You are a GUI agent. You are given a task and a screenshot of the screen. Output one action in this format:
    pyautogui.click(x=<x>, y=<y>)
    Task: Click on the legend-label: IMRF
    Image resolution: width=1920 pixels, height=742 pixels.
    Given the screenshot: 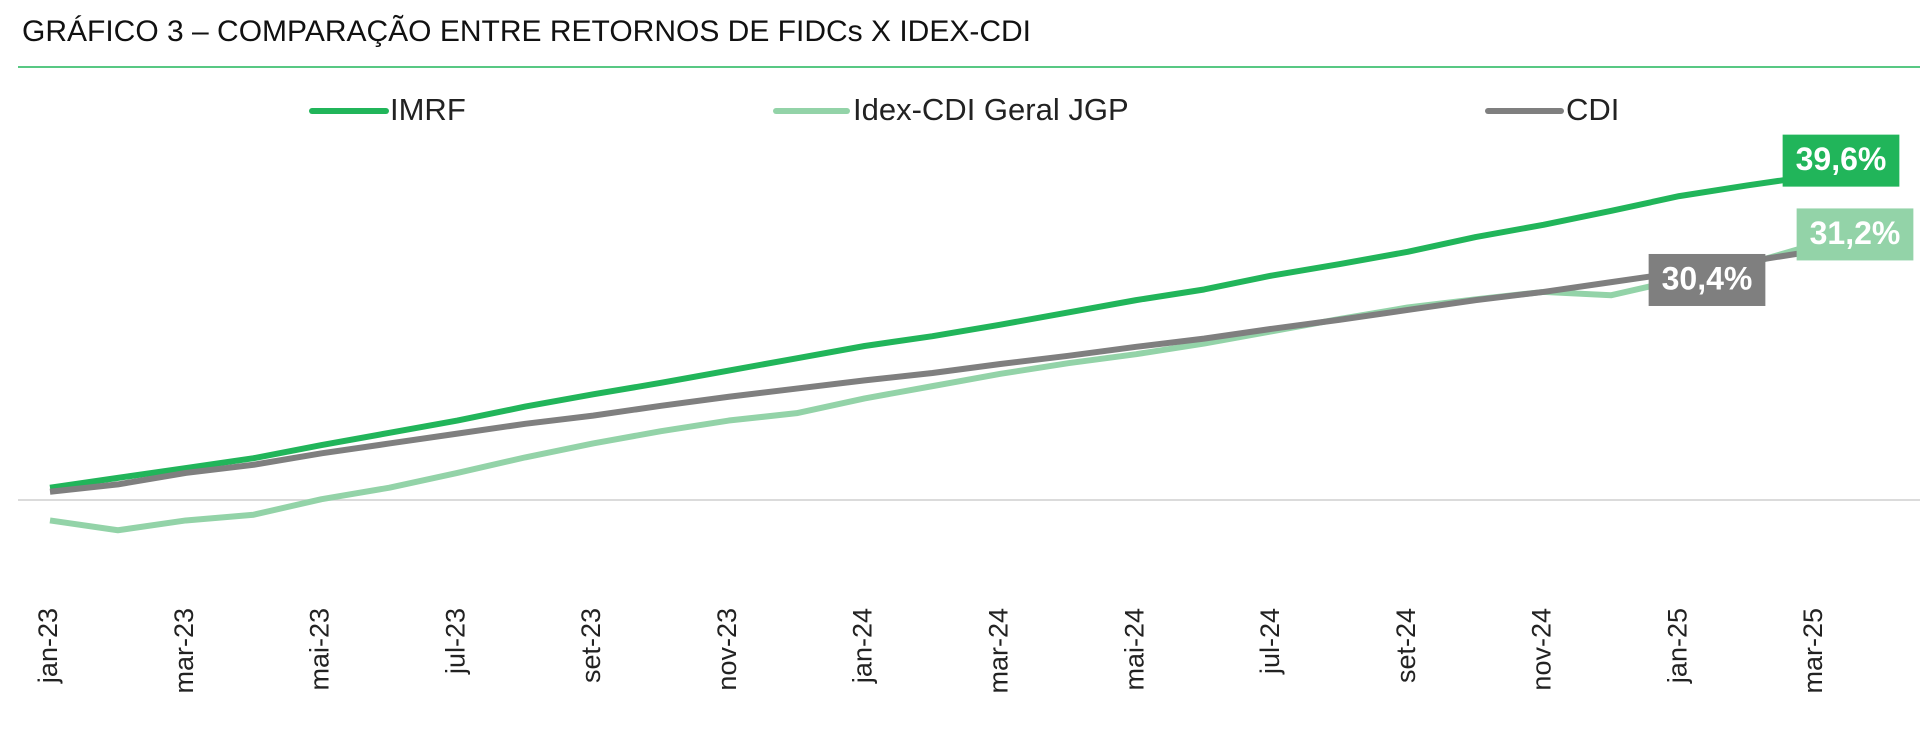 What is the action you would take?
    pyautogui.click(x=428, y=109)
    